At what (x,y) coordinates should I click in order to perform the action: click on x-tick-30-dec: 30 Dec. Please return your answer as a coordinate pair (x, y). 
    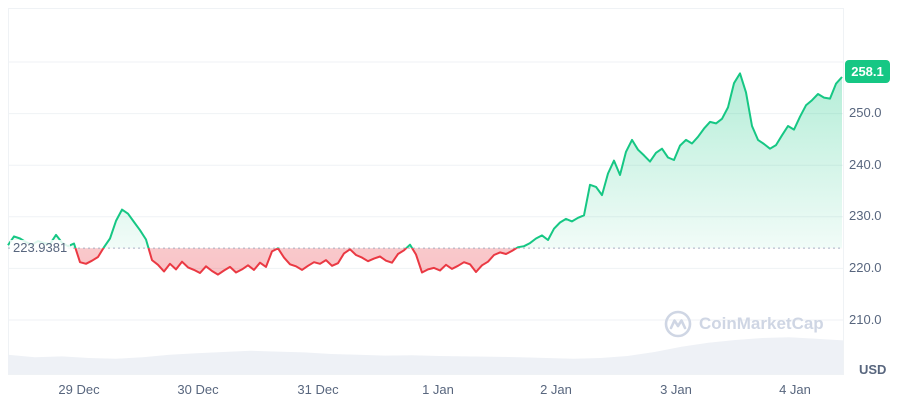
    Looking at the image, I should click on (198, 389).